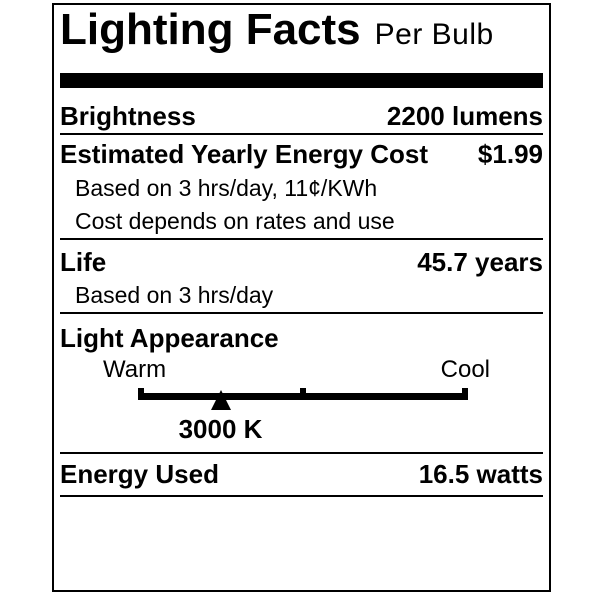  Describe the element at coordinates (510, 154) in the screenshot. I see `energy-cost-value: $1.99` at that location.